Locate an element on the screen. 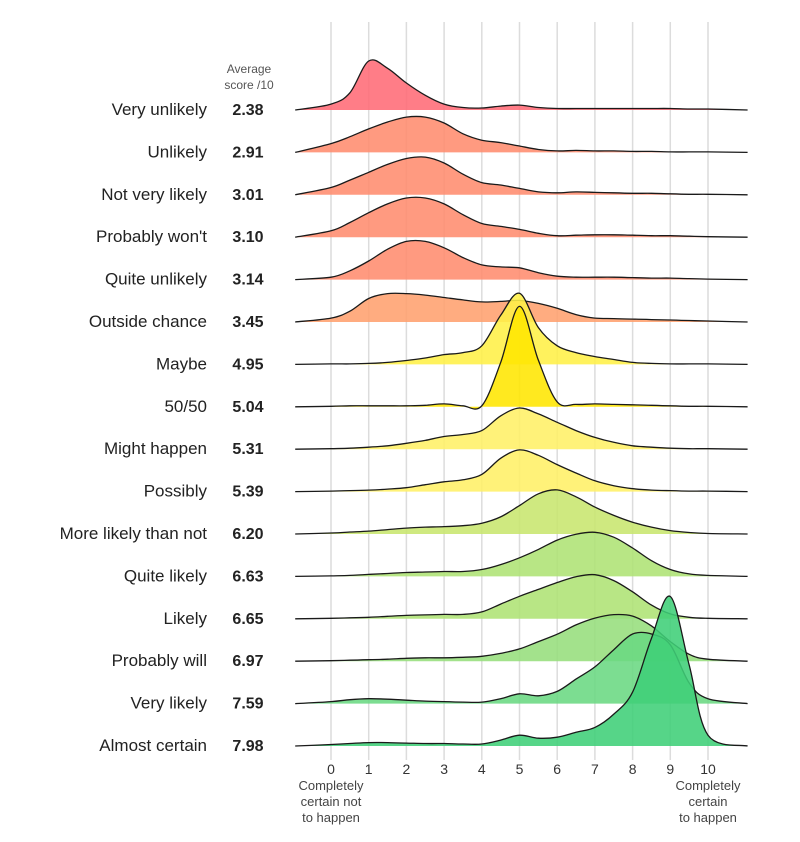 The width and height of the screenshot is (800, 842). row-label: Very unlikely is located at coordinates (160, 109).